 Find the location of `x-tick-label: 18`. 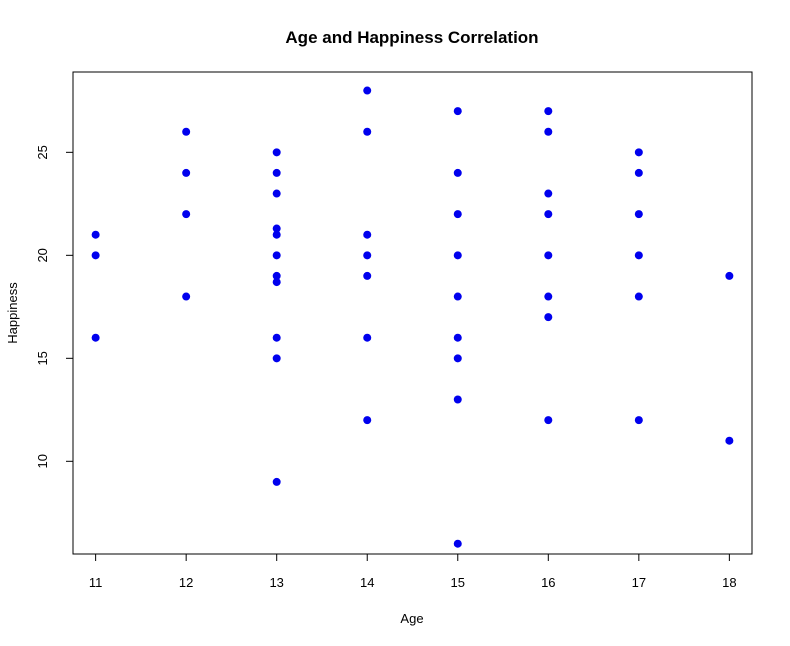

x-tick-label: 18 is located at coordinates (729, 582).